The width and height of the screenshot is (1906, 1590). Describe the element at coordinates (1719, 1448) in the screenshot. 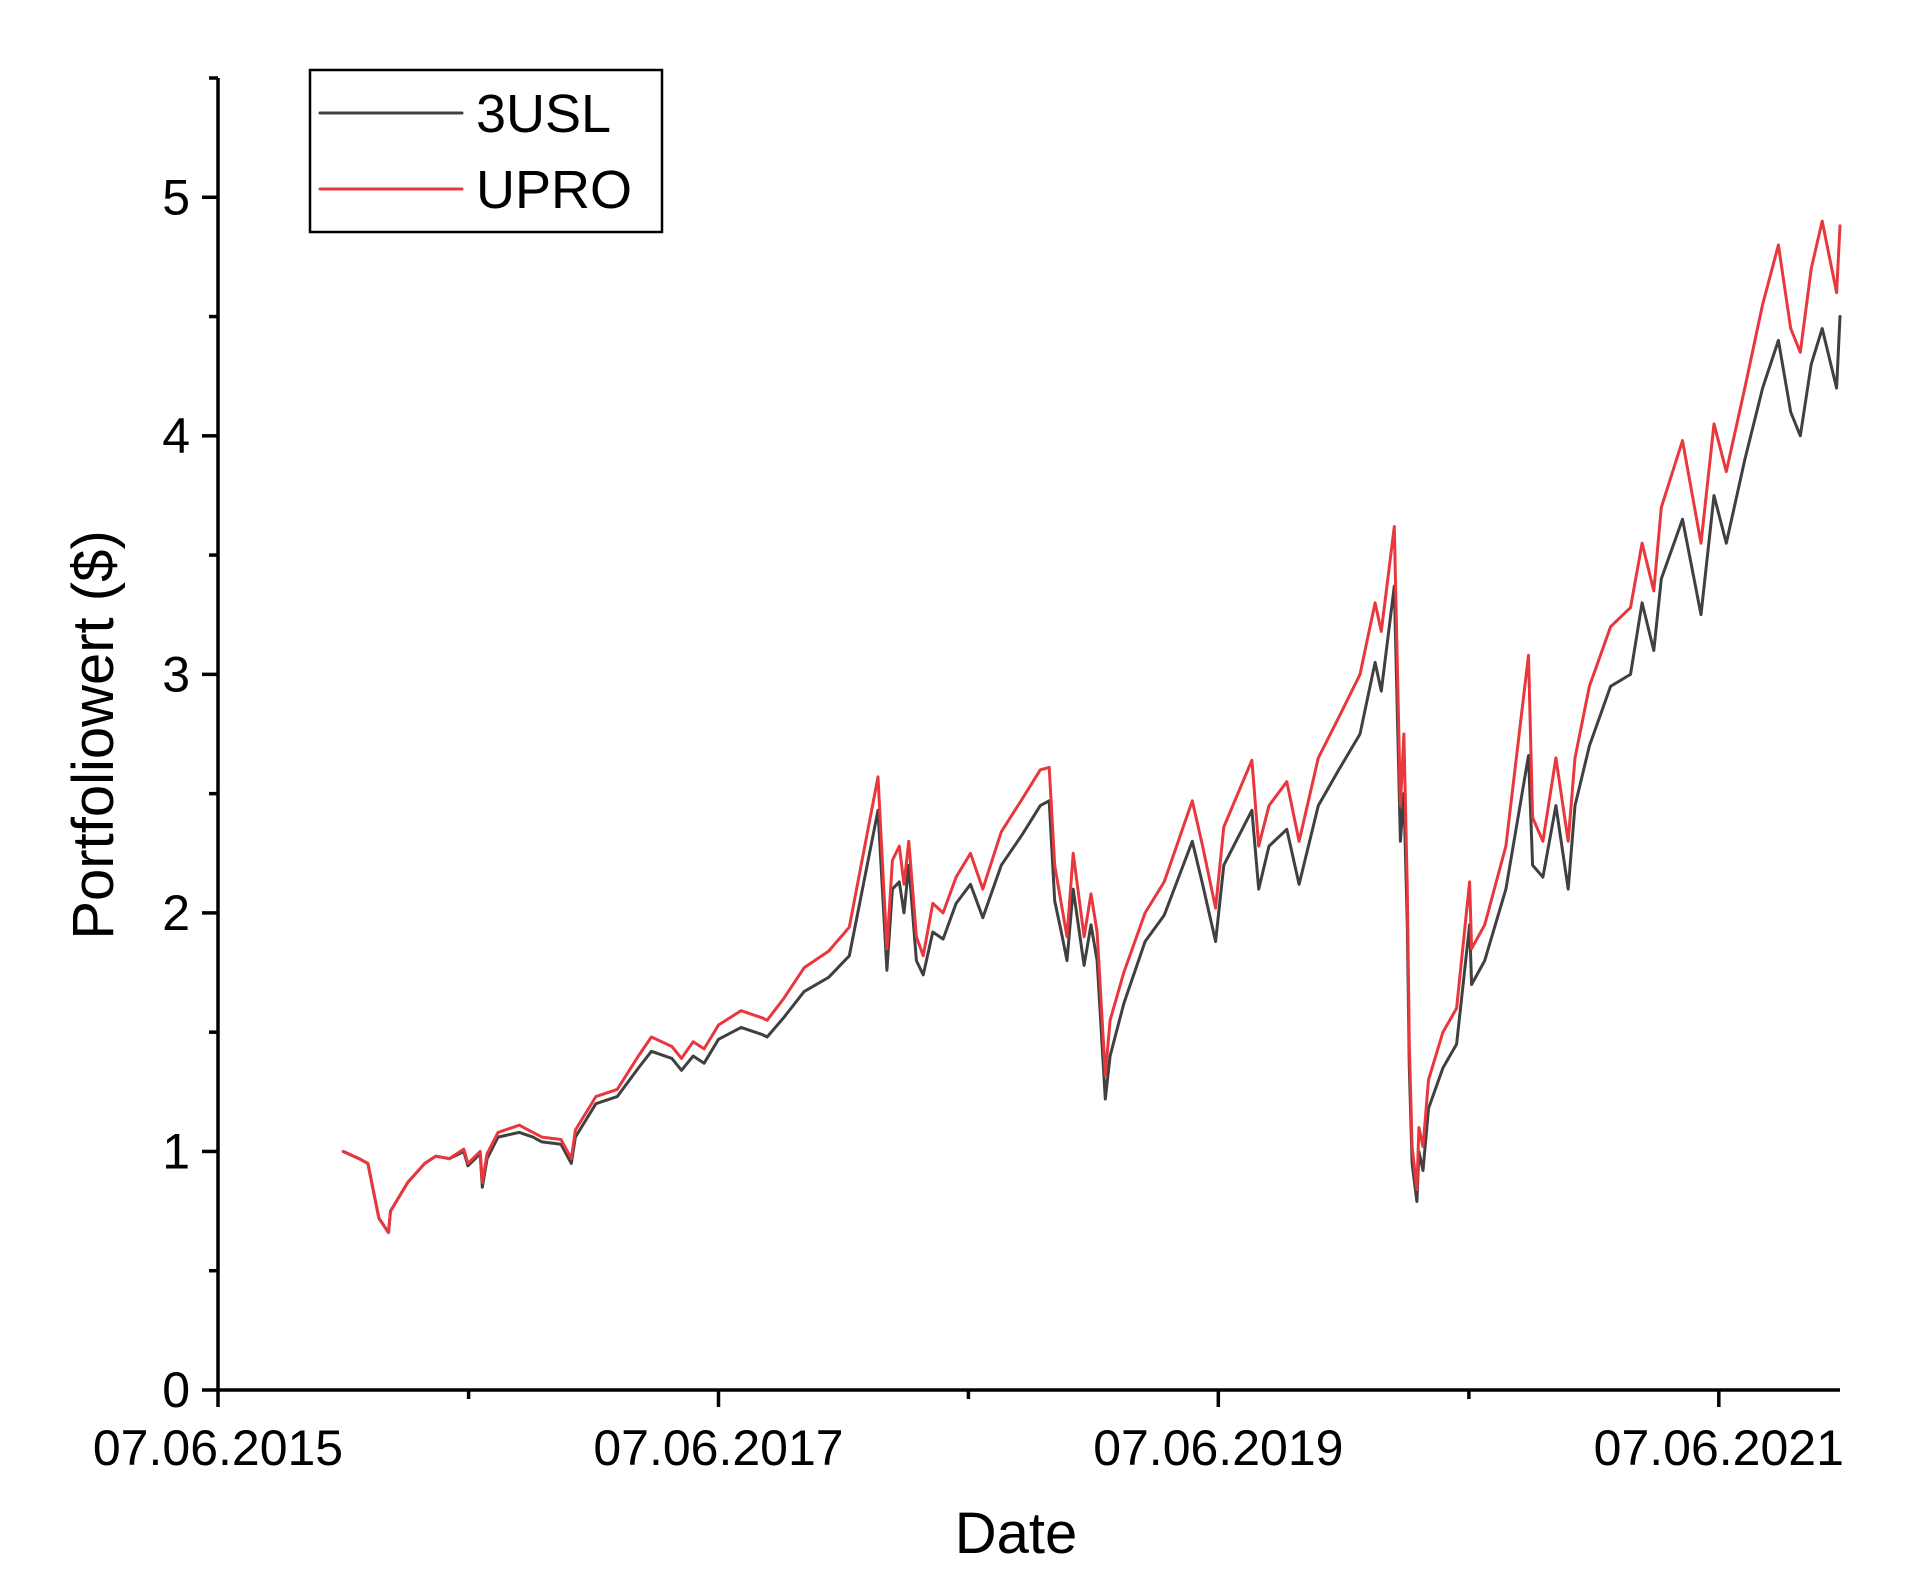

I see `x-tick-label: 07.06.2021` at that location.